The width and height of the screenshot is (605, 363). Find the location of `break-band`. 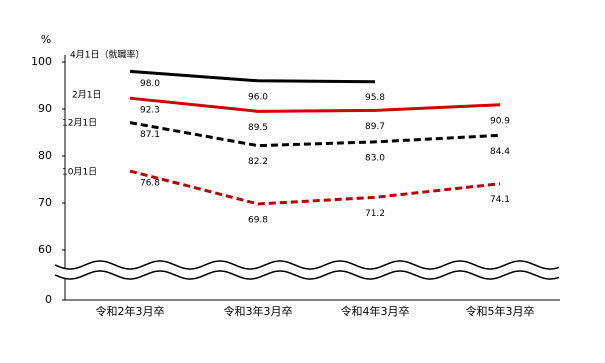

break-band is located at coordinates (307, 270).